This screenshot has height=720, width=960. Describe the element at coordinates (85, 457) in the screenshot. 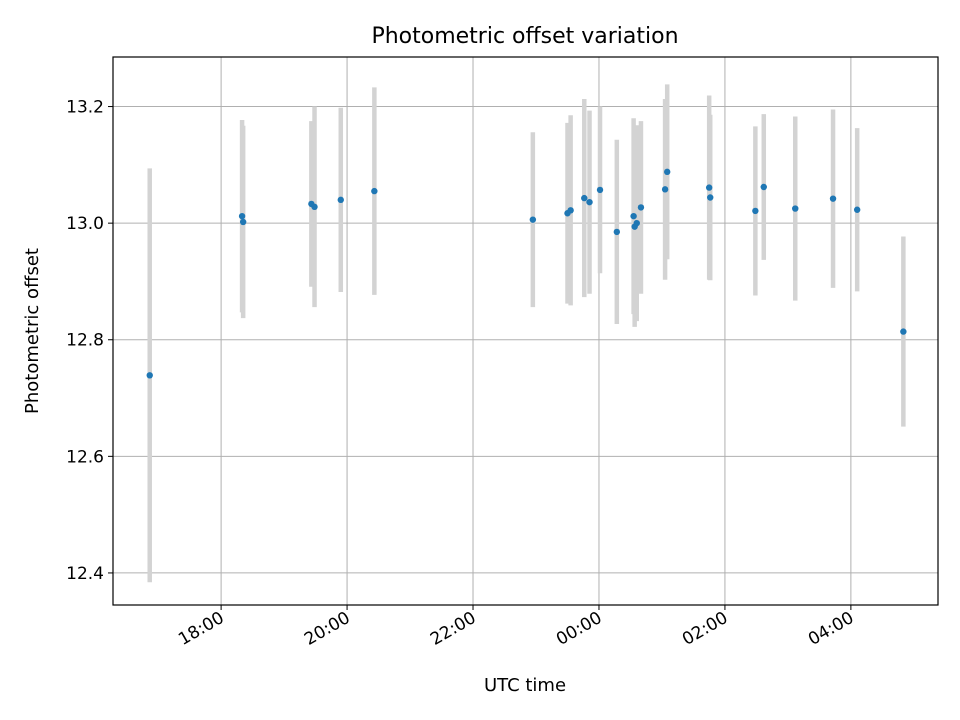

I see `y-tick-label: 12.6` at that location.